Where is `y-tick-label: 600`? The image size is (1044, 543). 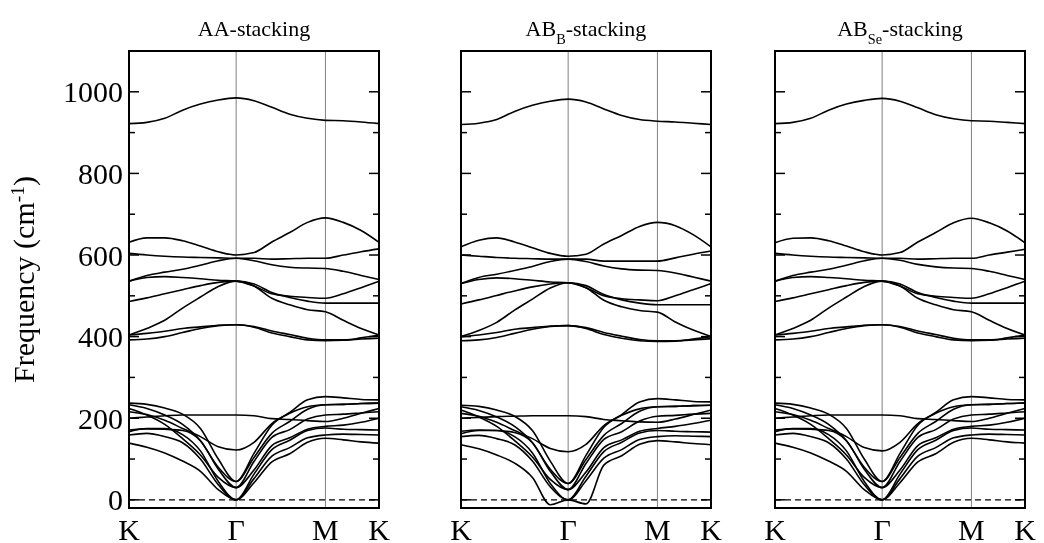 y-tick-label: 600 is located at coordinates (100, 255).